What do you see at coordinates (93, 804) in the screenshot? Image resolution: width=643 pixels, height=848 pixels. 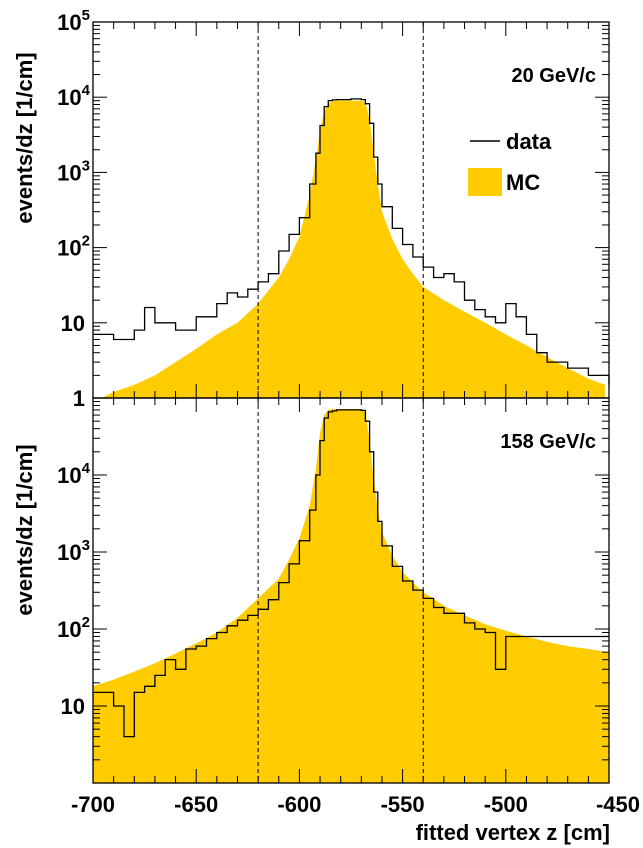 I see `x-tick-label: -700` at bounding box center [93, 804].